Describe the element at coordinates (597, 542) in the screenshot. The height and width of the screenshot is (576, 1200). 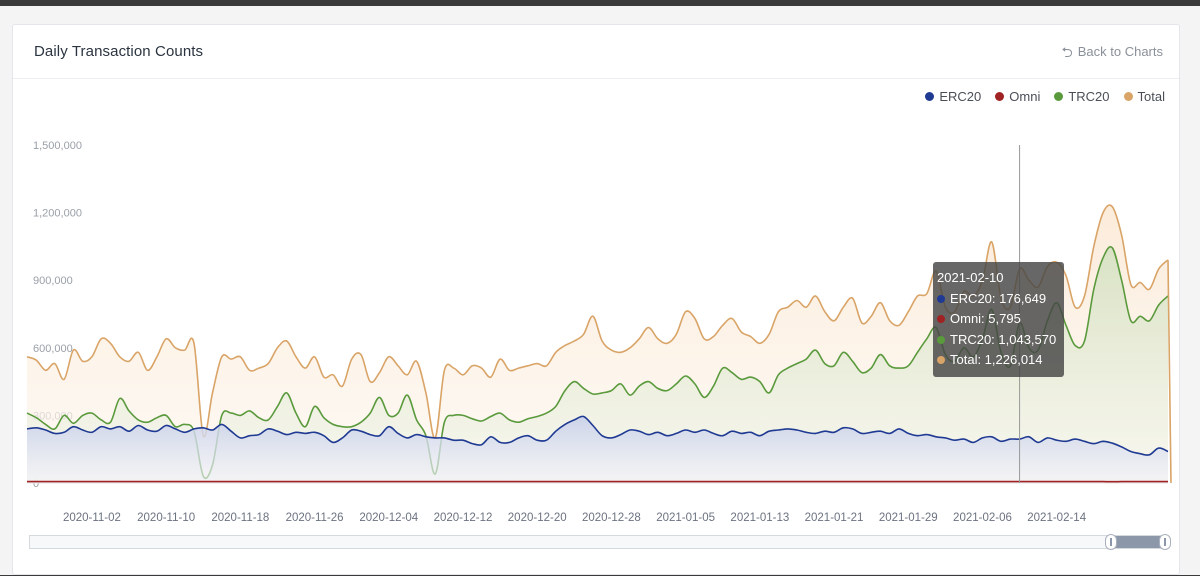
I see `datazoom-slider` at that location.